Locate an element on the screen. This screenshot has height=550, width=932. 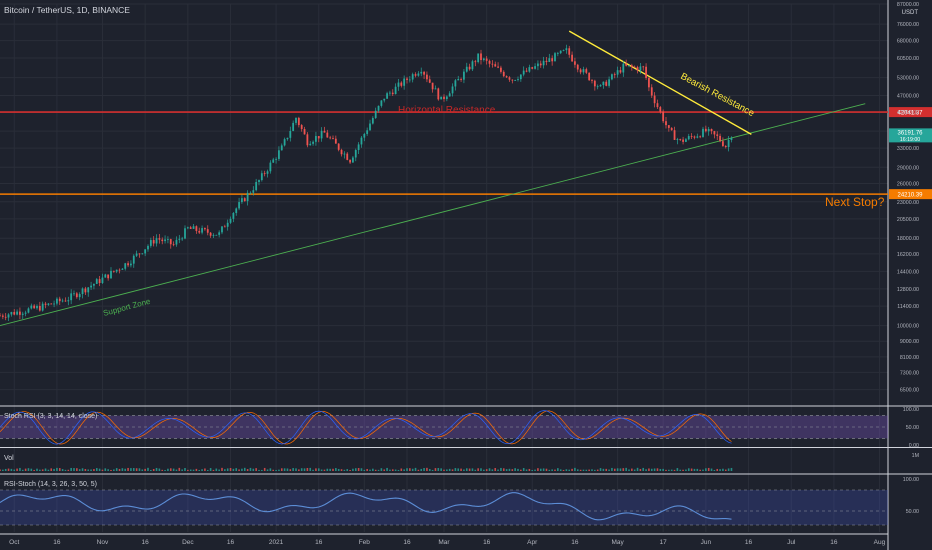
price-tick-label: 14400.00 is located at coordinates (908, 272).